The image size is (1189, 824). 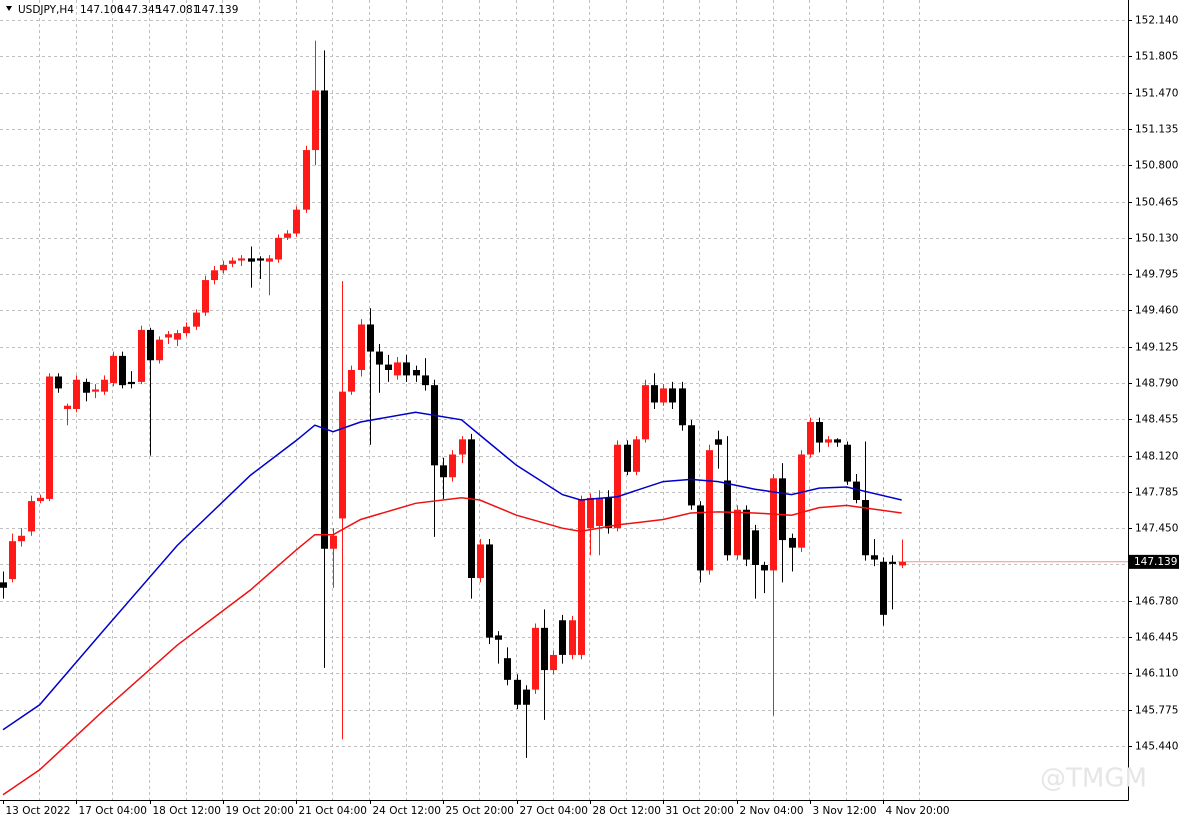 What do you see at coordinates (1156, 747) in the screenshot?
I see `y-tick-label: 145.440` at bounding box center [1156, 747].